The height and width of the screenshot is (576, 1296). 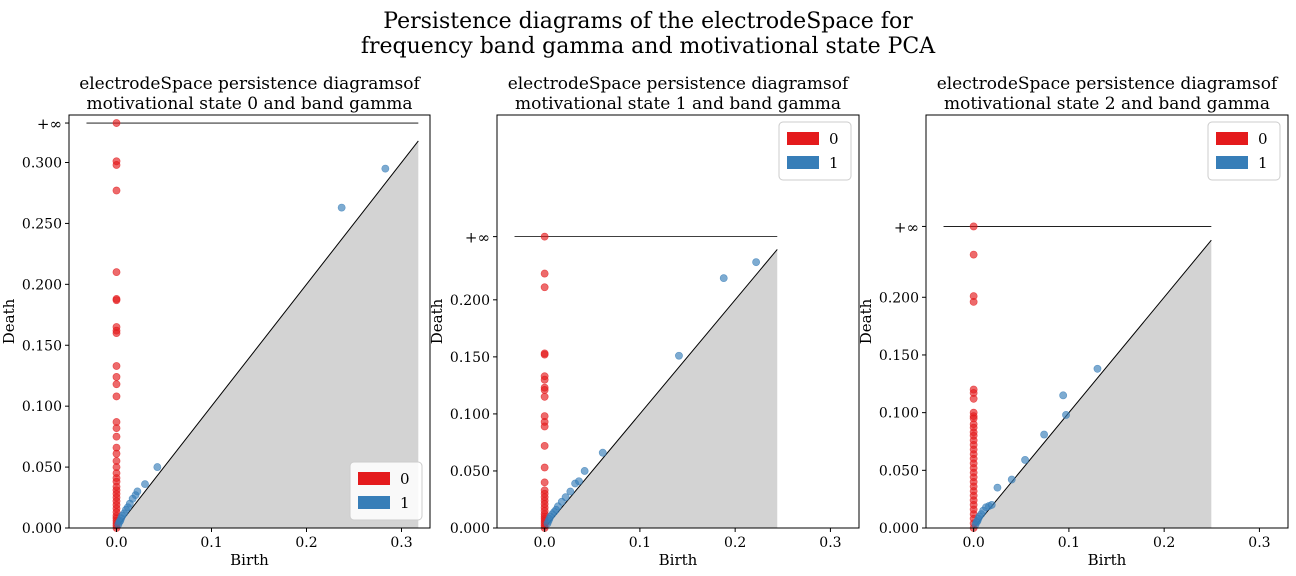 What do you see at coordinates (42, 164) in the screenshot?
I see `y-tick-label: 0.300` at bounding box center [42, 164].